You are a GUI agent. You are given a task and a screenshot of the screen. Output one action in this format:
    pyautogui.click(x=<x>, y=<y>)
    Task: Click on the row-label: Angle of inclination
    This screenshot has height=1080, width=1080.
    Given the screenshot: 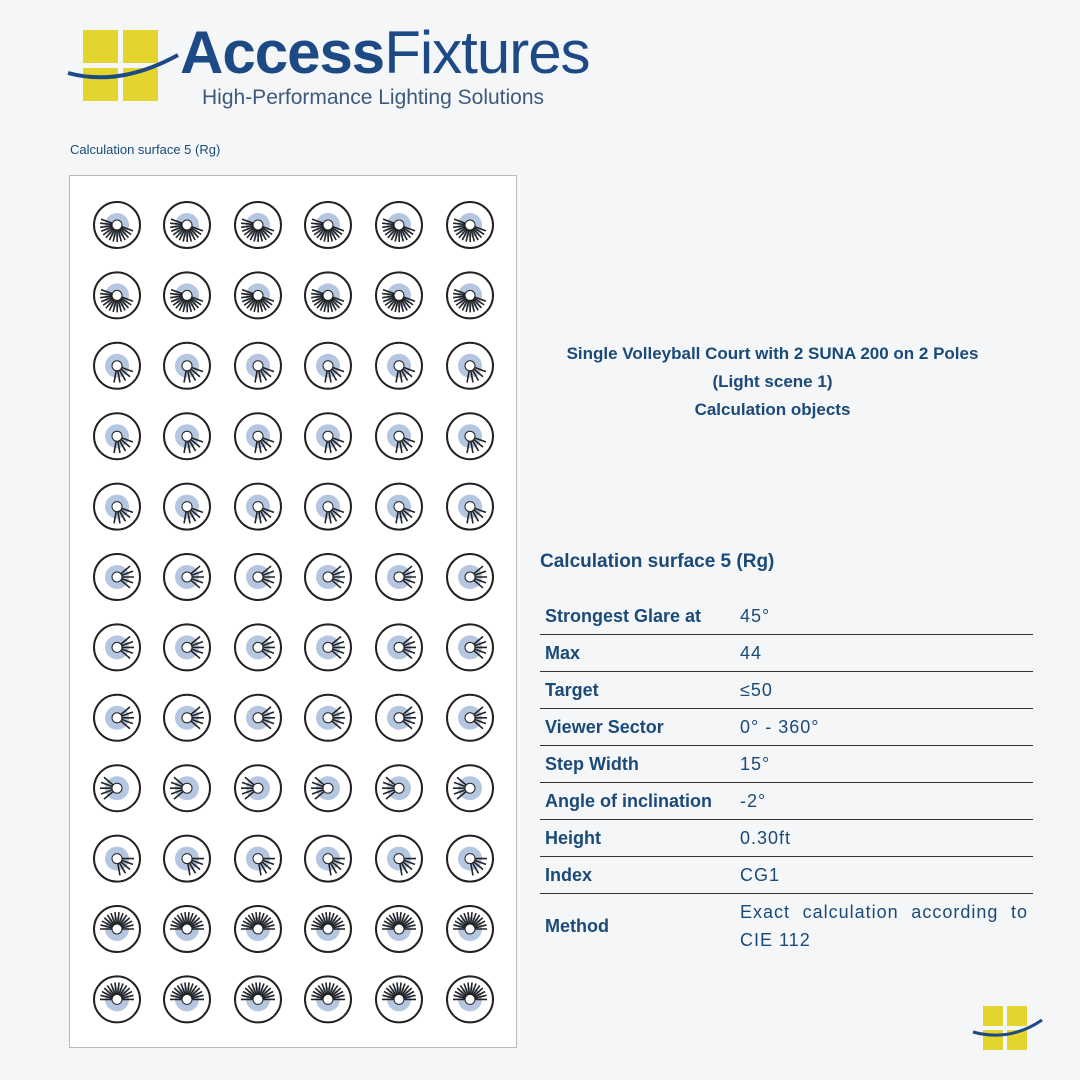 What is the action you would take?
    pyautogui.click(x=637, y=801)
    